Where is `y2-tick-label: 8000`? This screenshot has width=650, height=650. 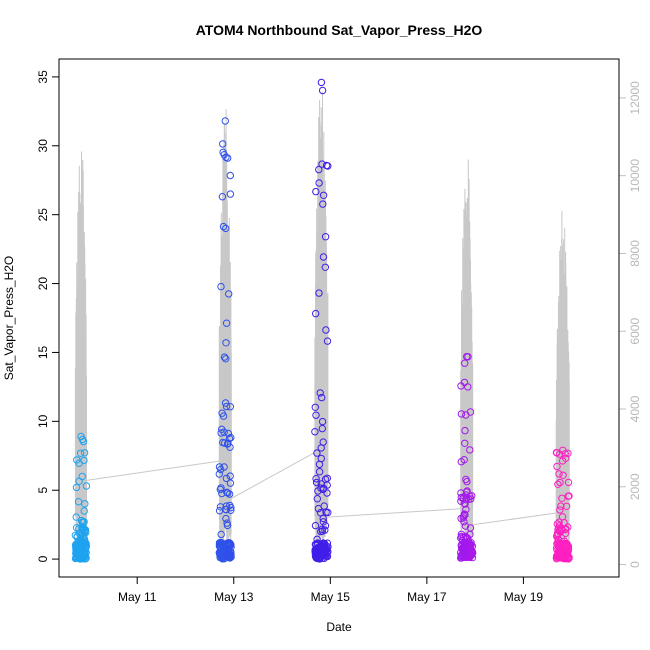 y2-tick-label: 8000 is located at coordinates (635, 253).